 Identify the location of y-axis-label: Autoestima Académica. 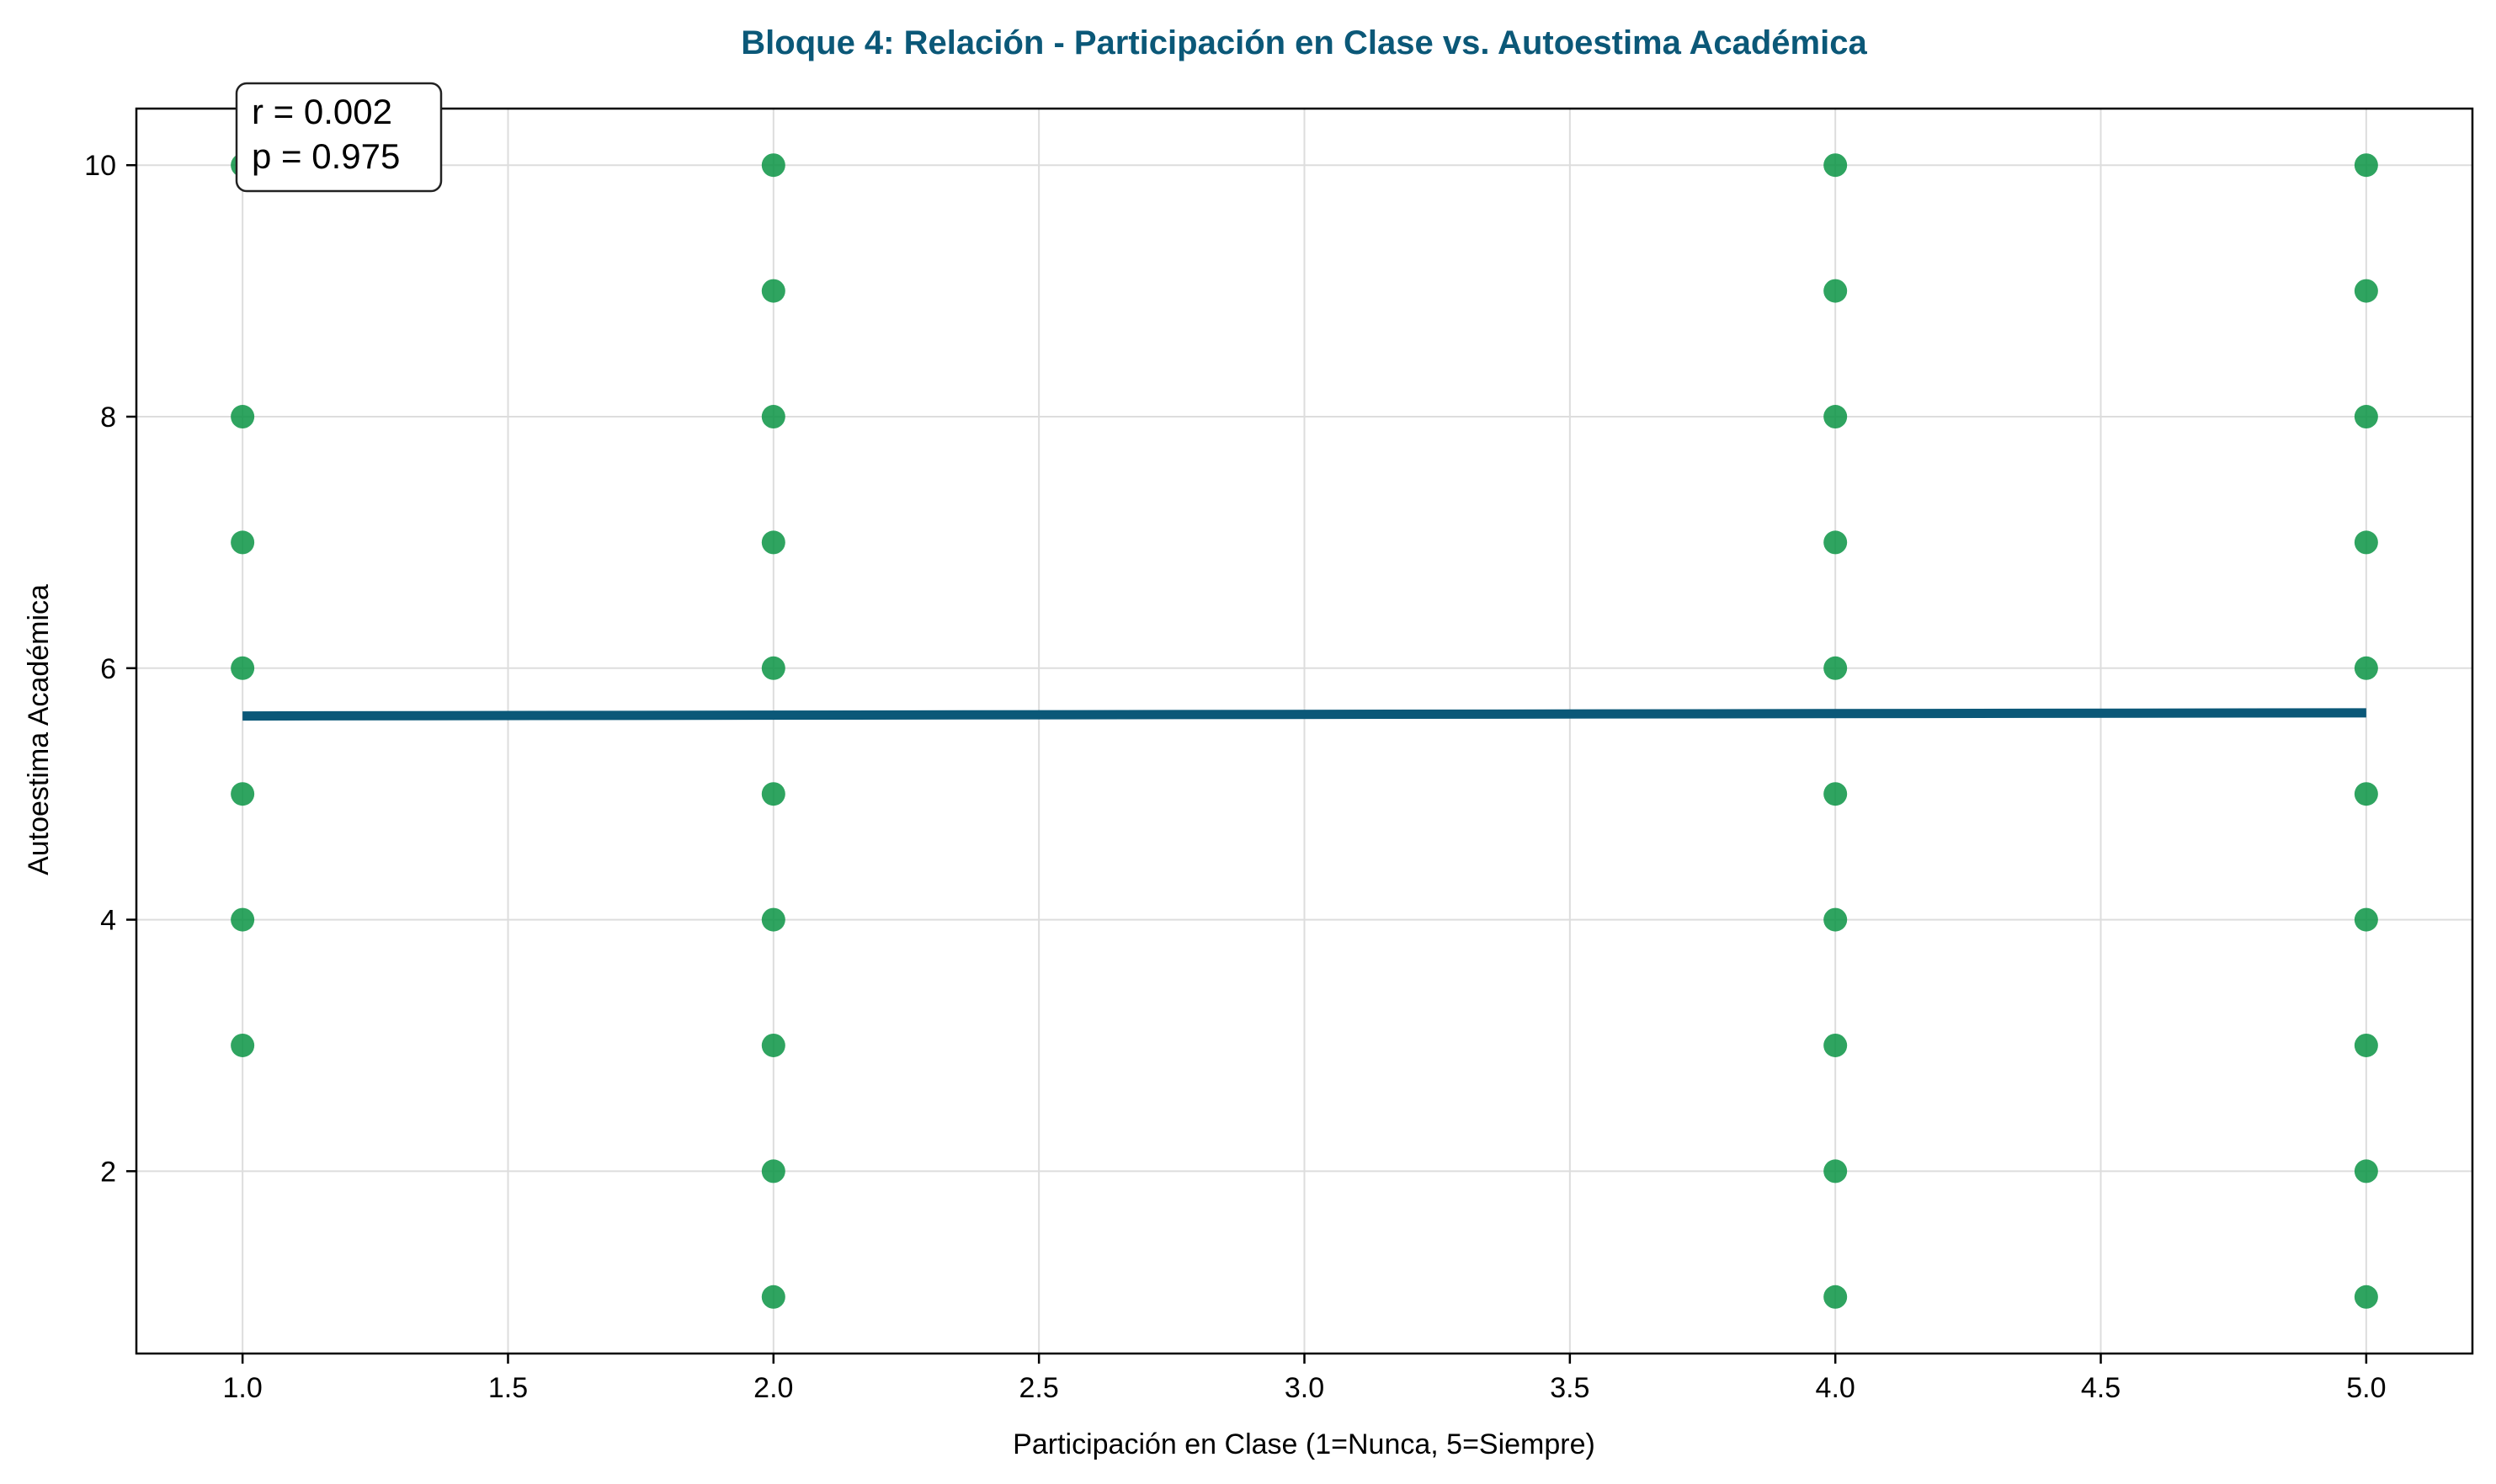
(39, 729).